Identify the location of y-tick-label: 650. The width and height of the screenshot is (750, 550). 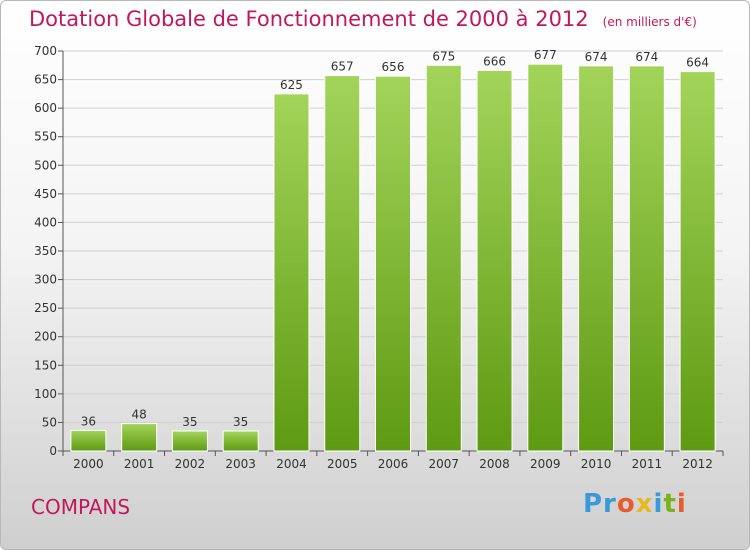
(45, 80).